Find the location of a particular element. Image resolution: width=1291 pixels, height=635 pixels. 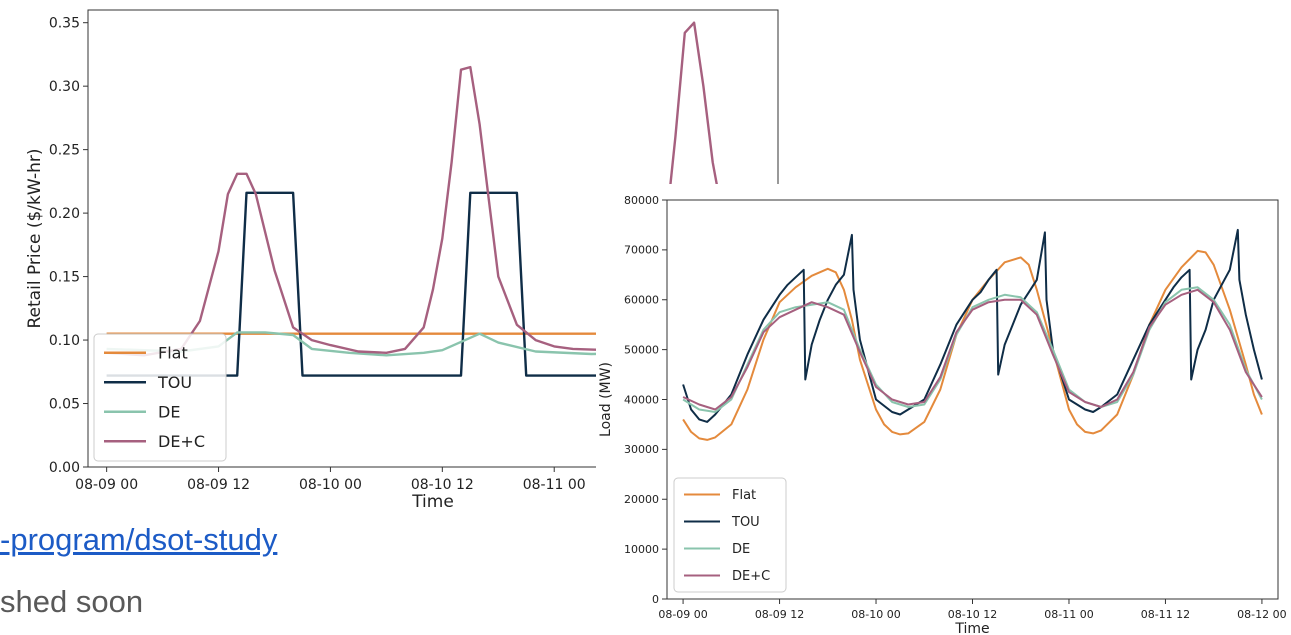

y-tick-label: 0.25 is located at coordinates (64, 151).